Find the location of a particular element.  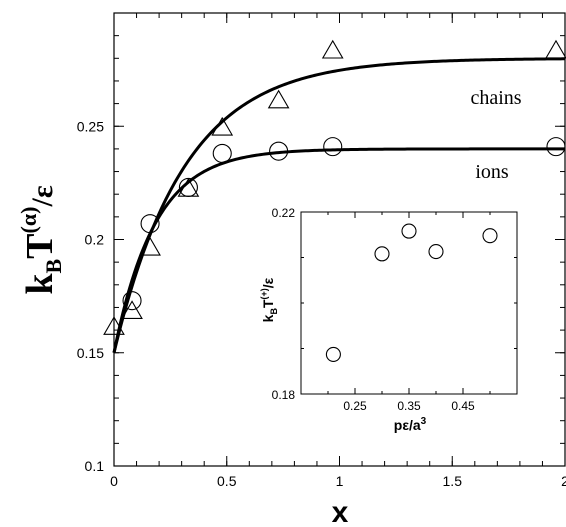

y-tick-label: 0.22 is located at coordinates (284, 213).